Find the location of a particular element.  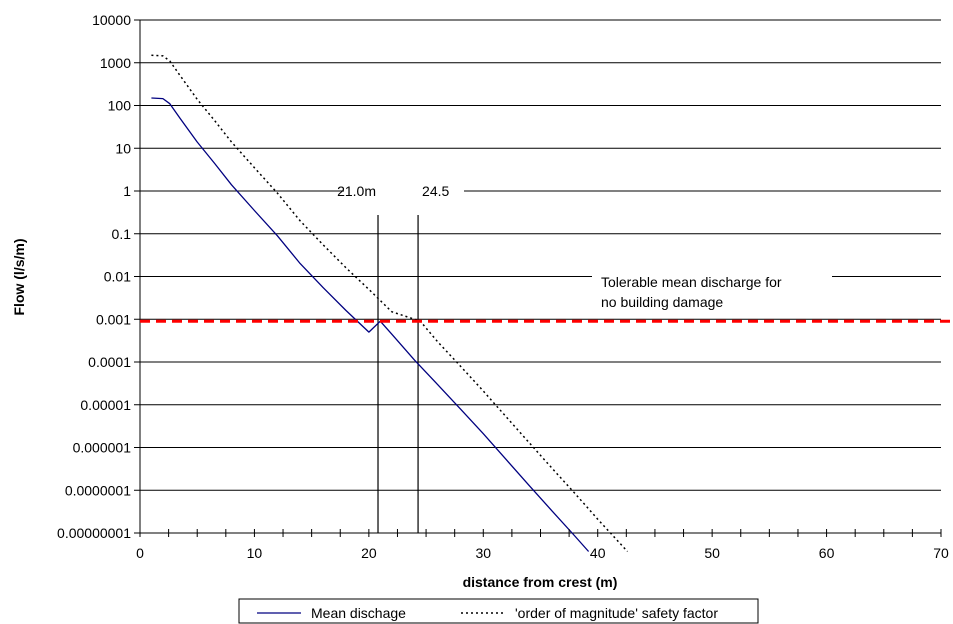

y-tick-label-3: 0.00001 is located at coordinates (105, 405).